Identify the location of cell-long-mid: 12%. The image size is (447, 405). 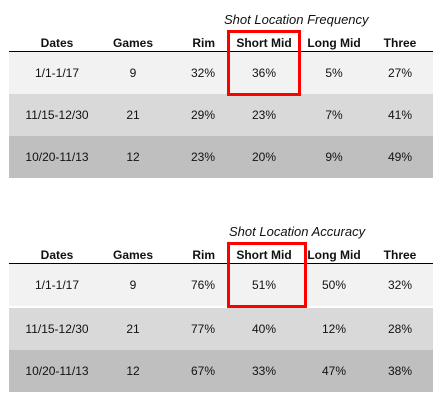
(334, 329).